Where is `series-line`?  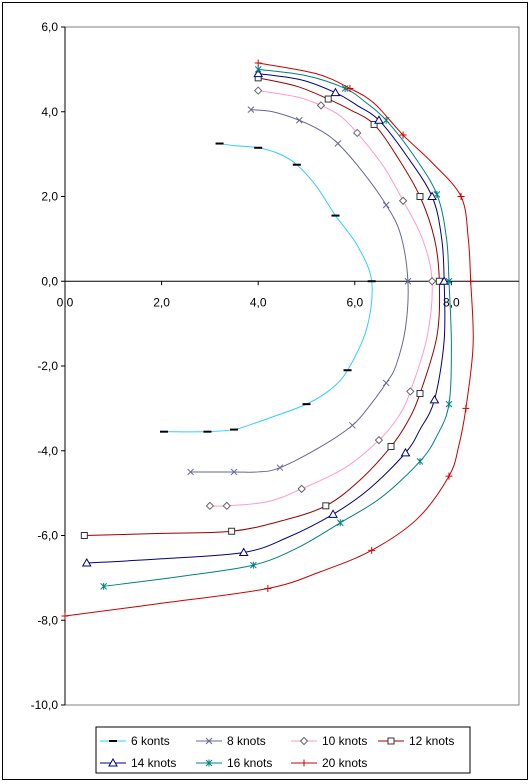 series-line is located at coordinates (268, 288).